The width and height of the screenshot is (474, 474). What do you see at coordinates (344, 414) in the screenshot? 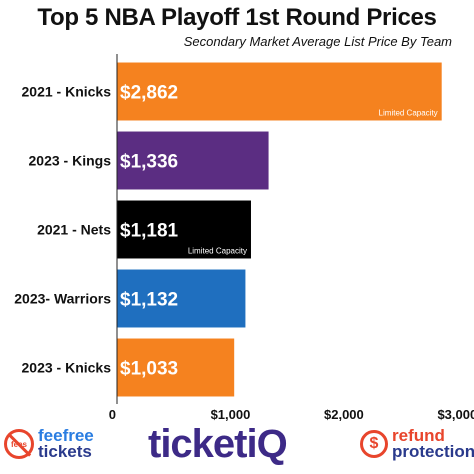
I see `x-tick-label: $2,000` at bounding box center [344, 414].